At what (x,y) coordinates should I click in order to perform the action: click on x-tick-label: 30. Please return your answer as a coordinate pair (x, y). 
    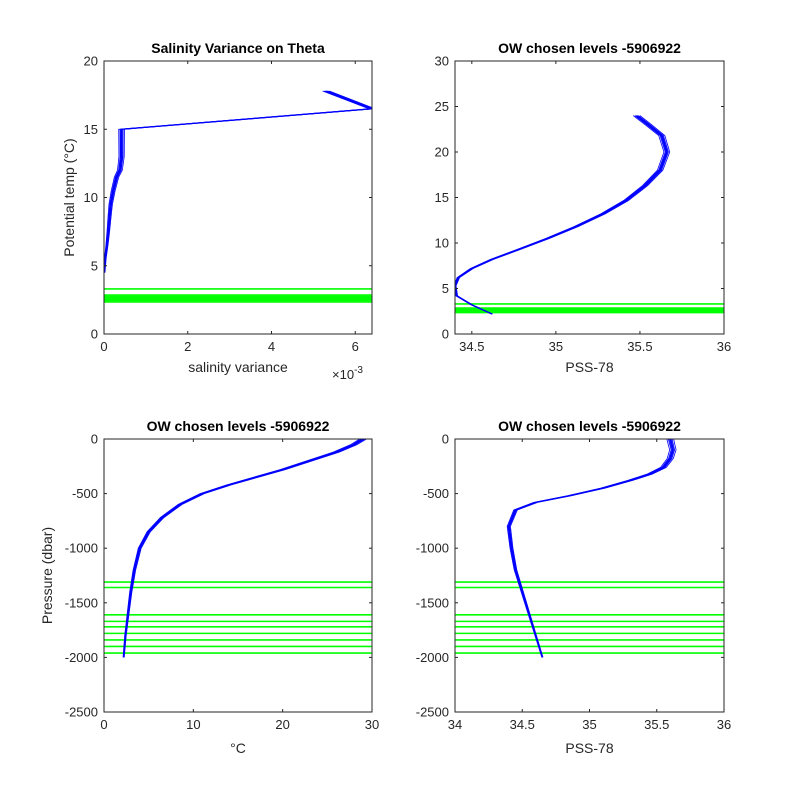
    Looking at the image, I should click on (372, 724).